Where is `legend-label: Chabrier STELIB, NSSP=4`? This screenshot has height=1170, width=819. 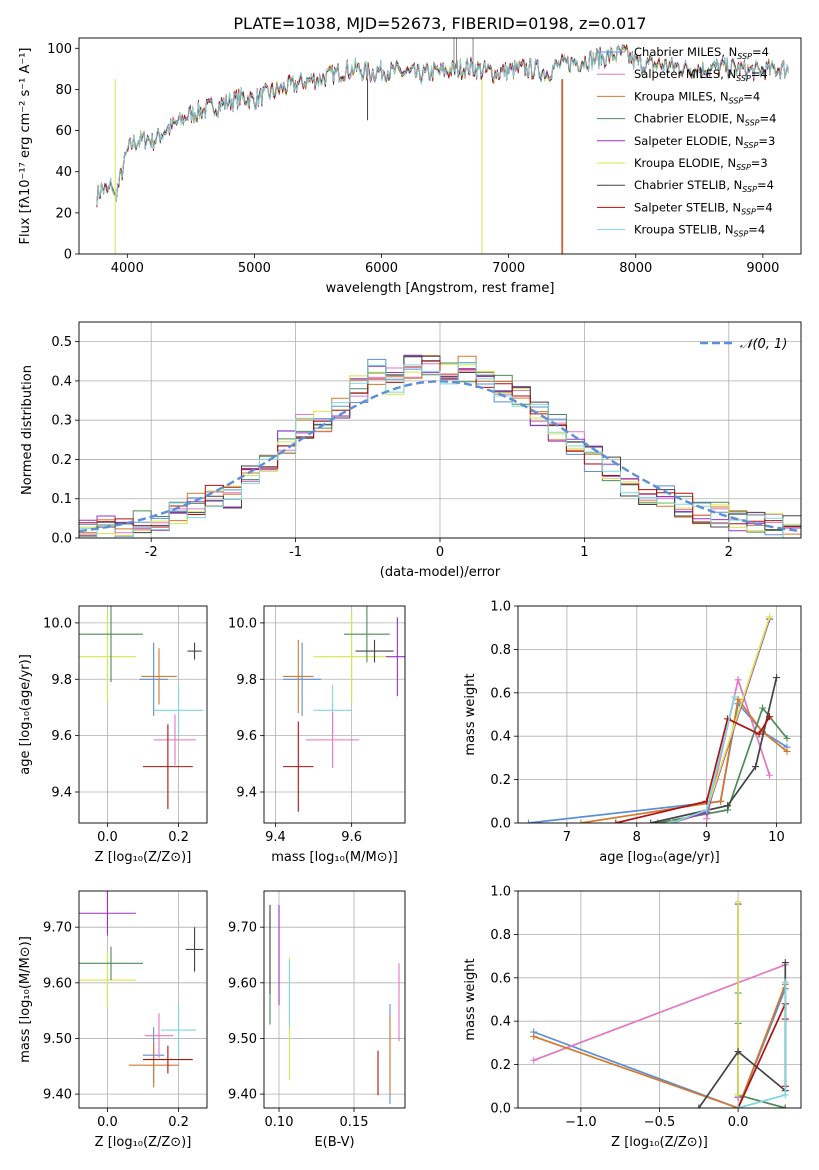 legend-label: Chabrier STELIB, NSSP=4 is located at coordinates (704, 186).